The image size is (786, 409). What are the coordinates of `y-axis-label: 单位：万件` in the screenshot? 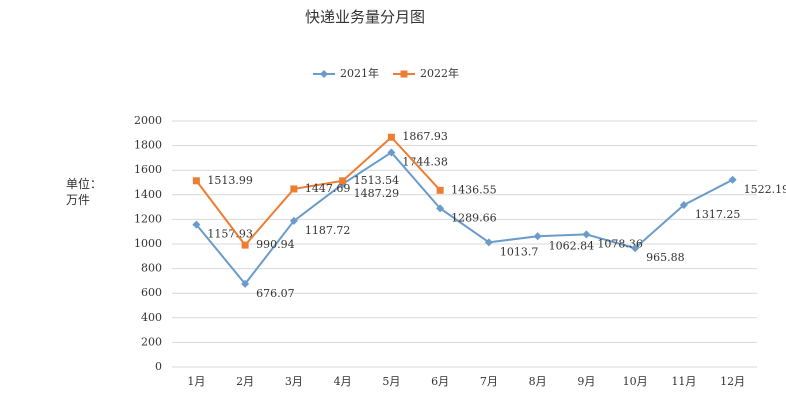 It's located at (84, 192).